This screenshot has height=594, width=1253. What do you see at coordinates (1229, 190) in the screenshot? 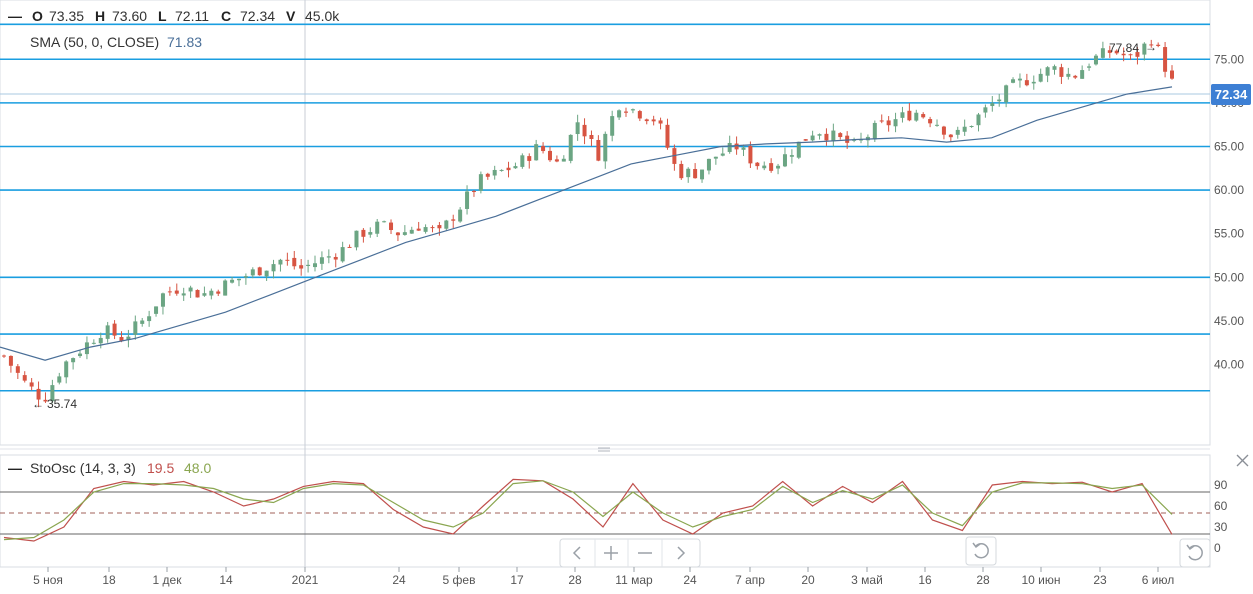
I see `price-tick-label: 60.00` at bounding box center [1229, 190].